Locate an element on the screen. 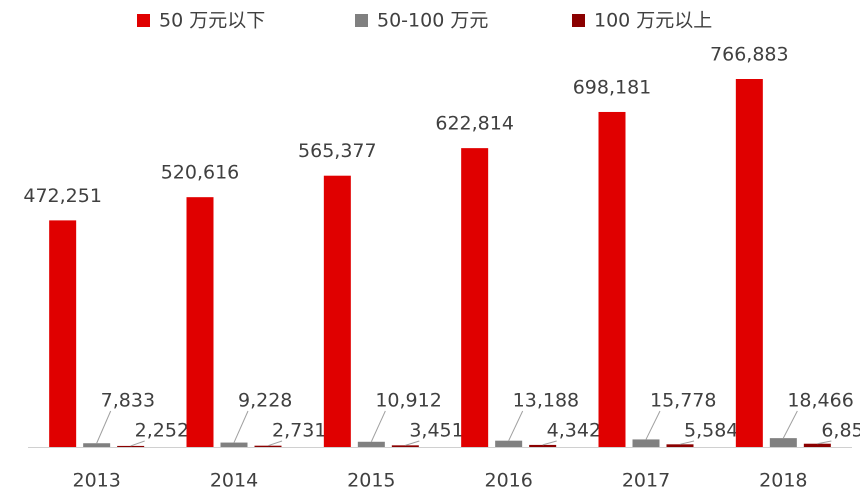 This screenshot has width=860, height=492. data-label: 18,466 is located at coordinates (820, 401).